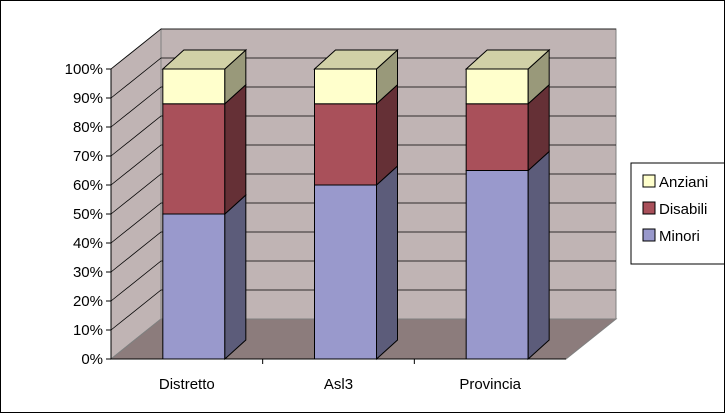 This screenshot has height=417, width=725. What do you see at coordinates (88, 272) in the screenshot?
I see `y-tick-label: 30%` at bounding box center [88, 272].